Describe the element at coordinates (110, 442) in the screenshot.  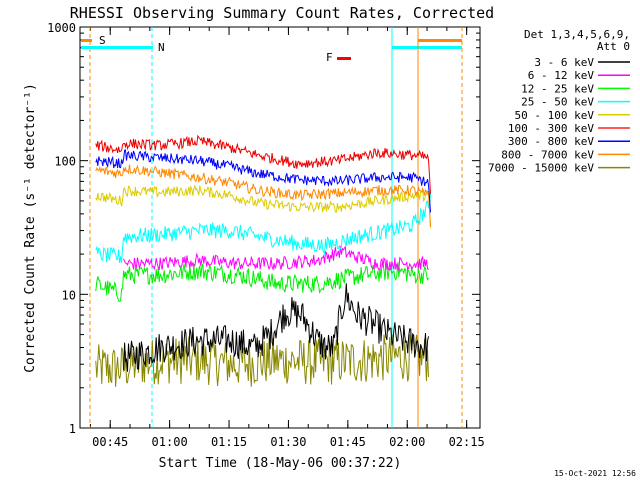
I see `x-tick-label: 00:45` at that location.